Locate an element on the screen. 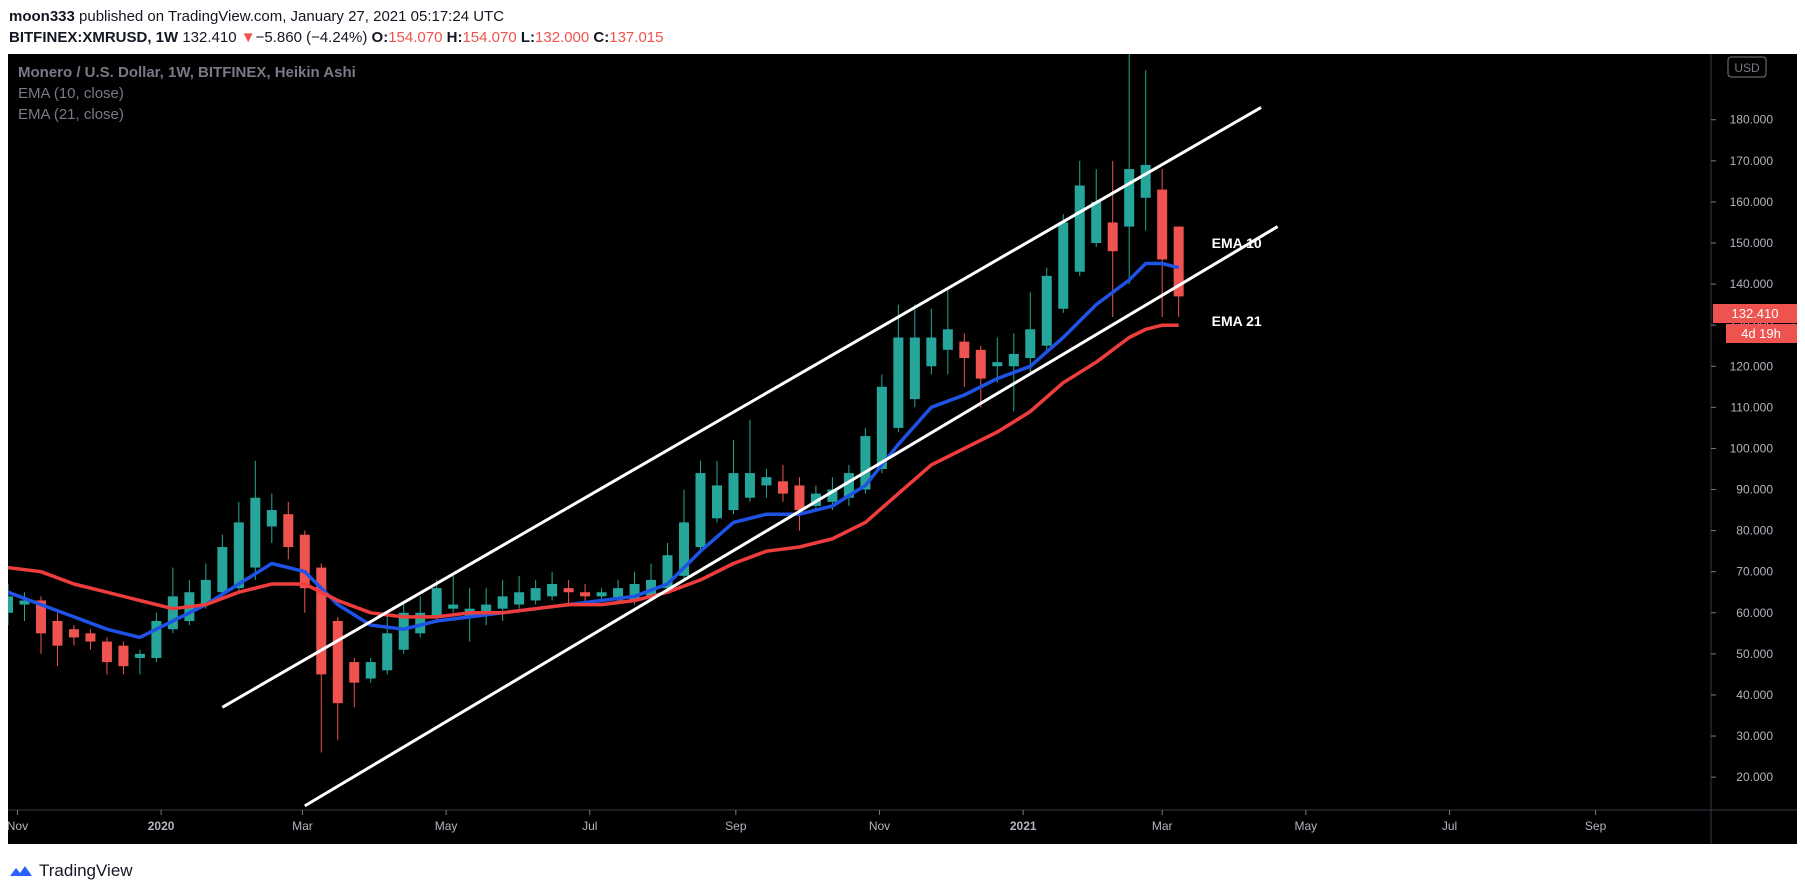 The width and height of the screenshot is (1805, 895). y-tick-label: 120.000 is located at coordinates (1752, 366).